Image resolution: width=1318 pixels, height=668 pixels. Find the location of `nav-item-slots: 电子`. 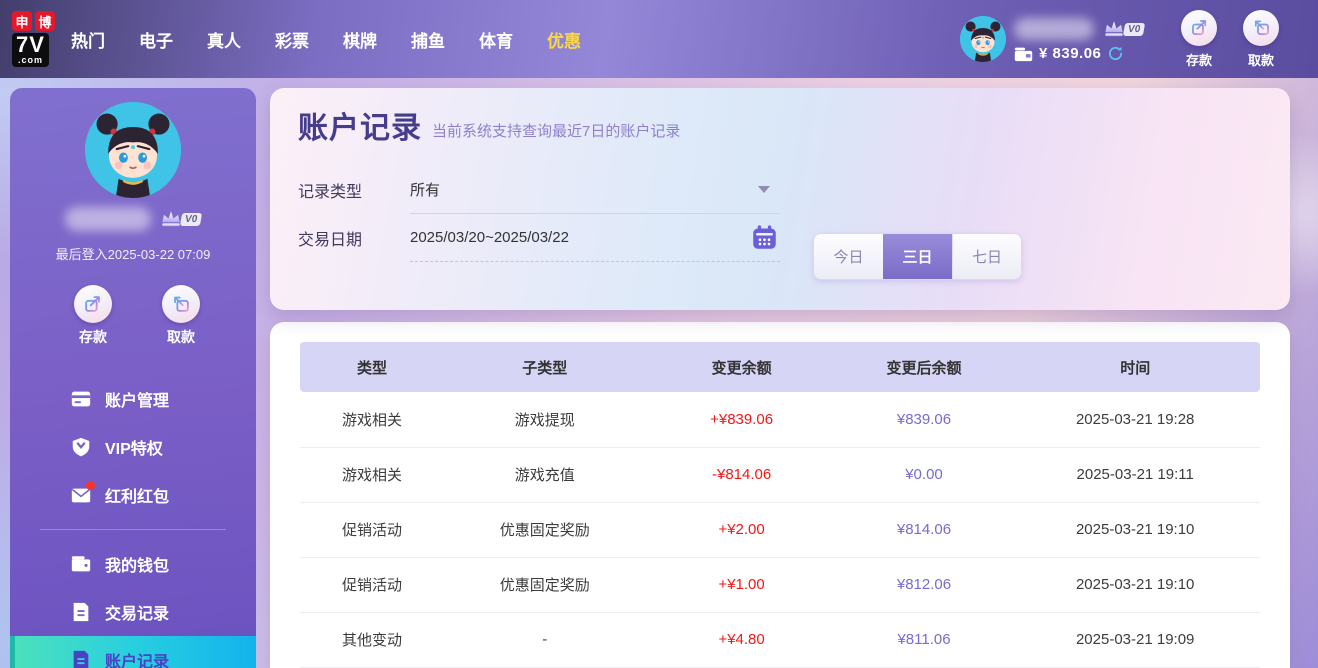

nav-item-slots: 电子 is located at coordinates (156, 41).